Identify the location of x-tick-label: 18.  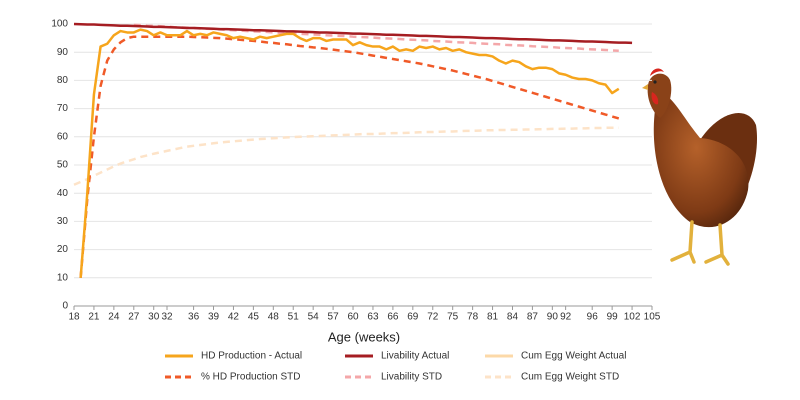
(74, 317).